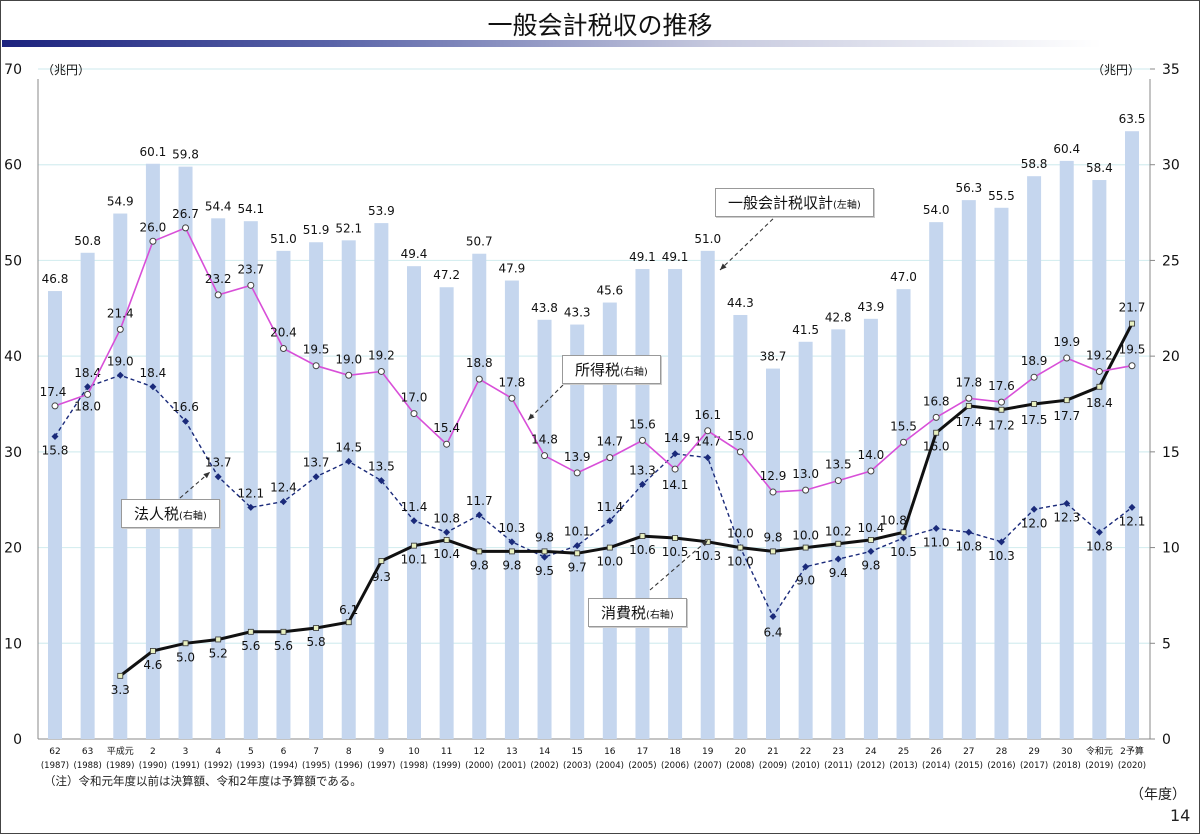  I want to click on bar-value-label: 49.1, so click(675, 257).